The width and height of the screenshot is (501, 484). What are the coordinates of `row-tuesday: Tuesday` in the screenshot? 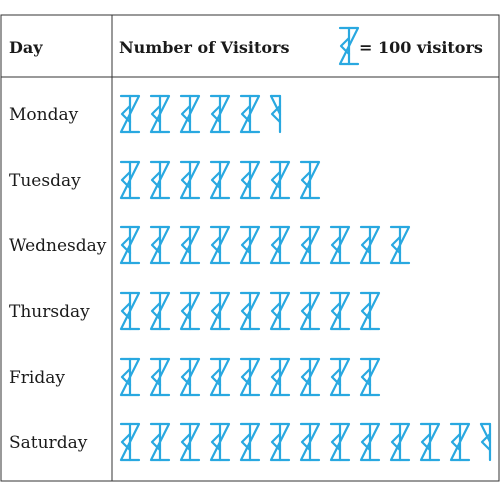 It's located at (165, 180).